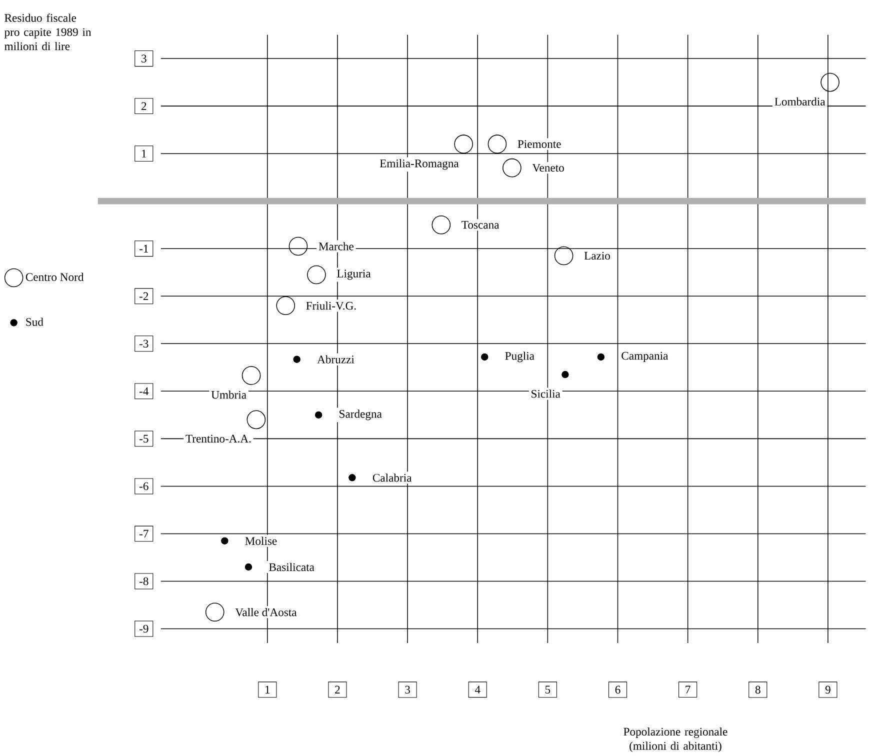 The image size is (869, 756). Describe the element at coordinates (143, 628) in the screenshot. I see `y-tick-label: -9` at that location.